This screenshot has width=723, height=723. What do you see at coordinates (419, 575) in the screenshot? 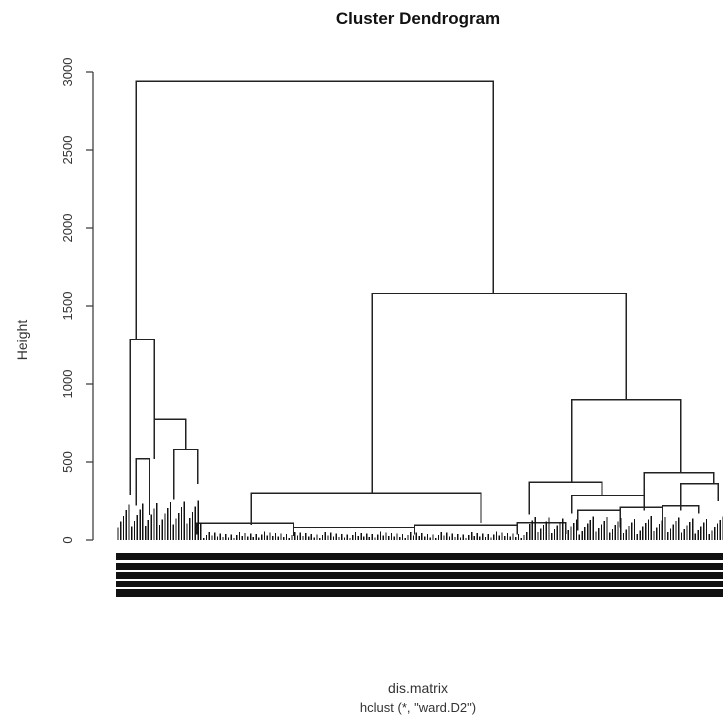
I see `leaf-label-band` at bounding box center [419, 575].